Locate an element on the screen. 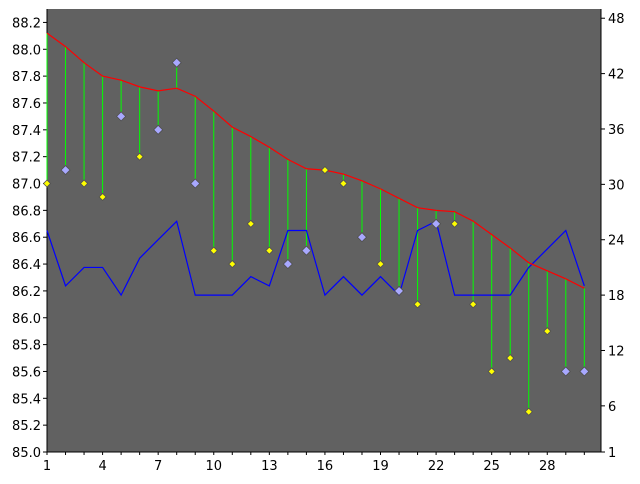  right-tick-label: 30 is located at coordinates (616, 185).